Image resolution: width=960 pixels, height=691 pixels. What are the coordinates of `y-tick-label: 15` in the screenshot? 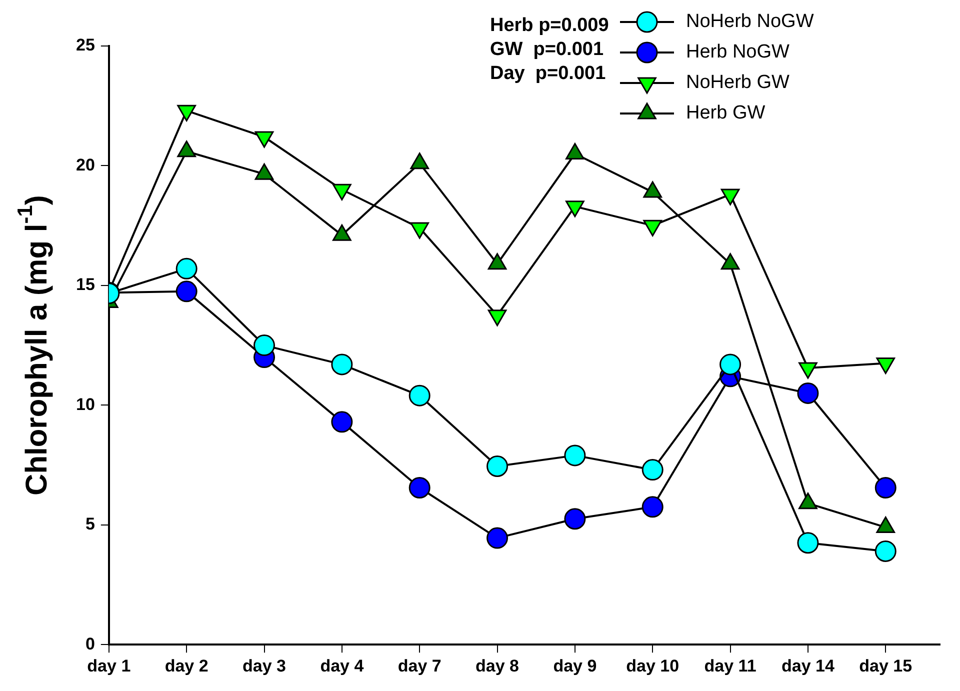 It's located at (85, 284).